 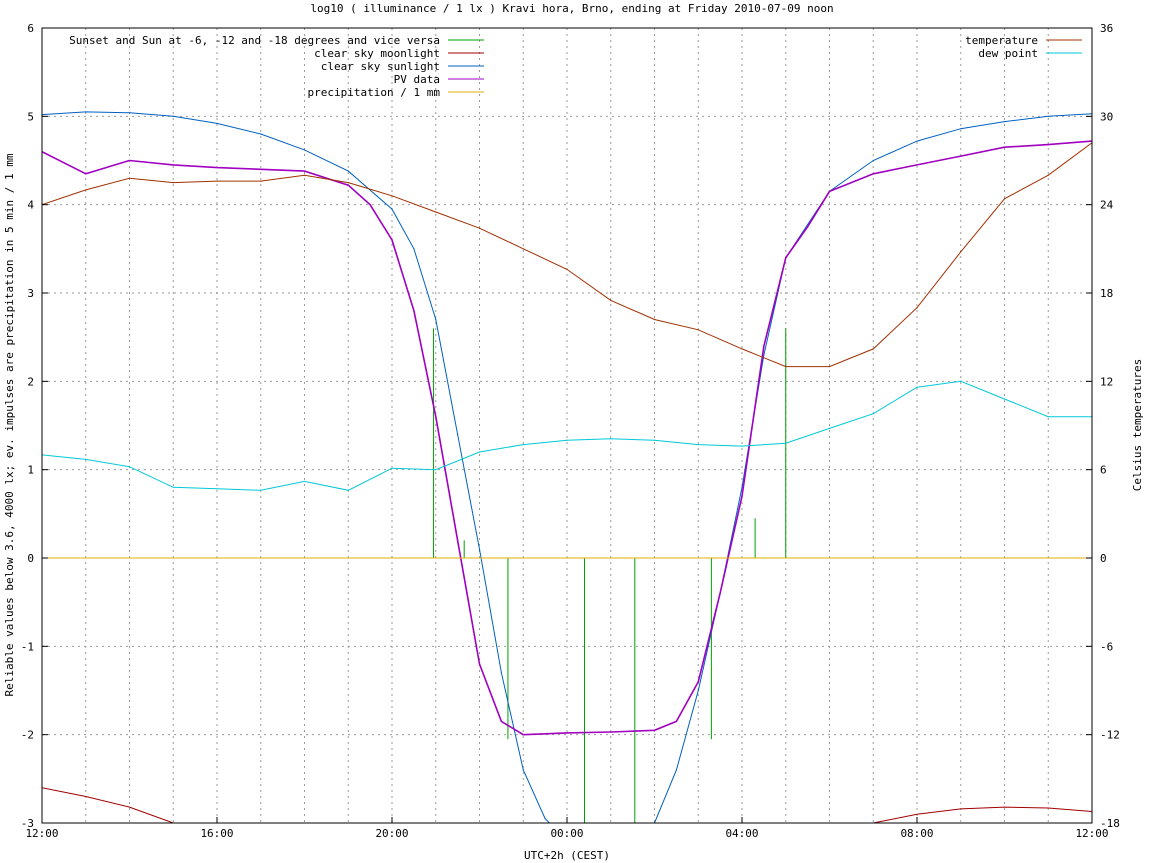 I want to click on y2-tick-label: 12, so click(x=1106, y=381).